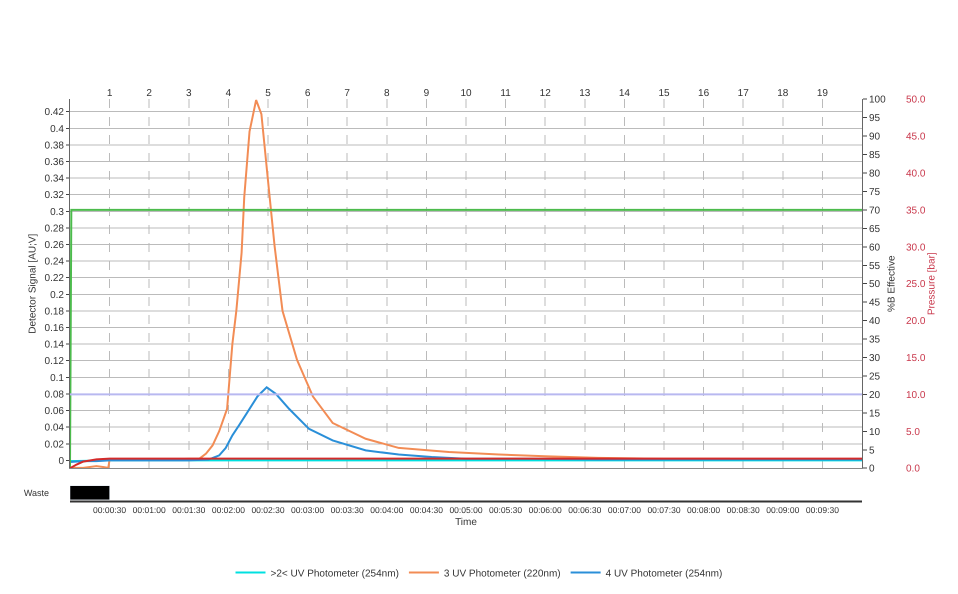 Image resolution: width=958 pixels, height=594 pixels. Describe the element at coordinates (932, 284) in the screenshot. I see `y3-axis-title: Pressure [bar]` at that location.